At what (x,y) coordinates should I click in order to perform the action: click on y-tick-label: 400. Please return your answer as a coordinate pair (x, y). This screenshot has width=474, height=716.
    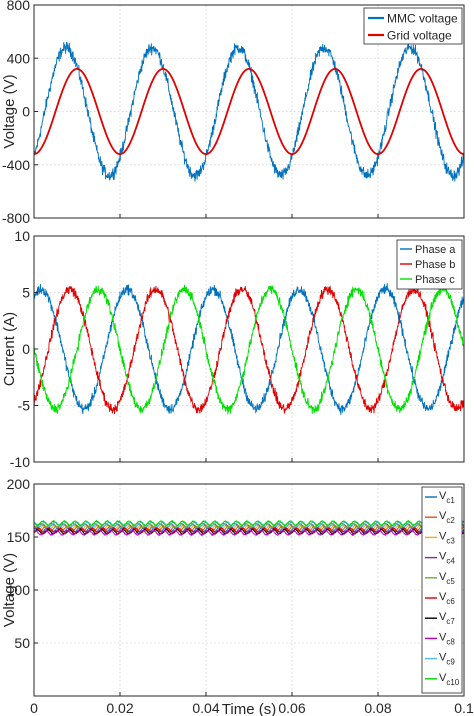
    Looking at the image, I should click on (19, 58).